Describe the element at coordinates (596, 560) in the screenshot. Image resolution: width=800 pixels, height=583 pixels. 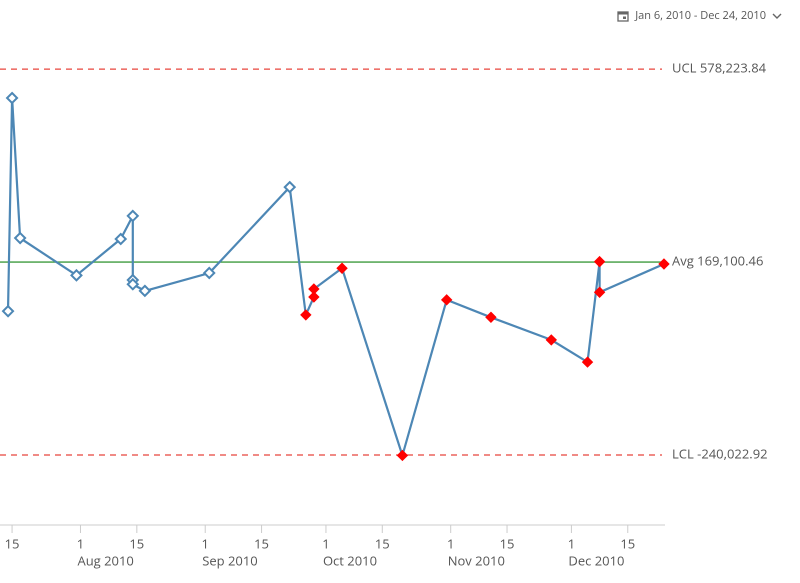
I see `x-month-label: Dec 2010` at that location.